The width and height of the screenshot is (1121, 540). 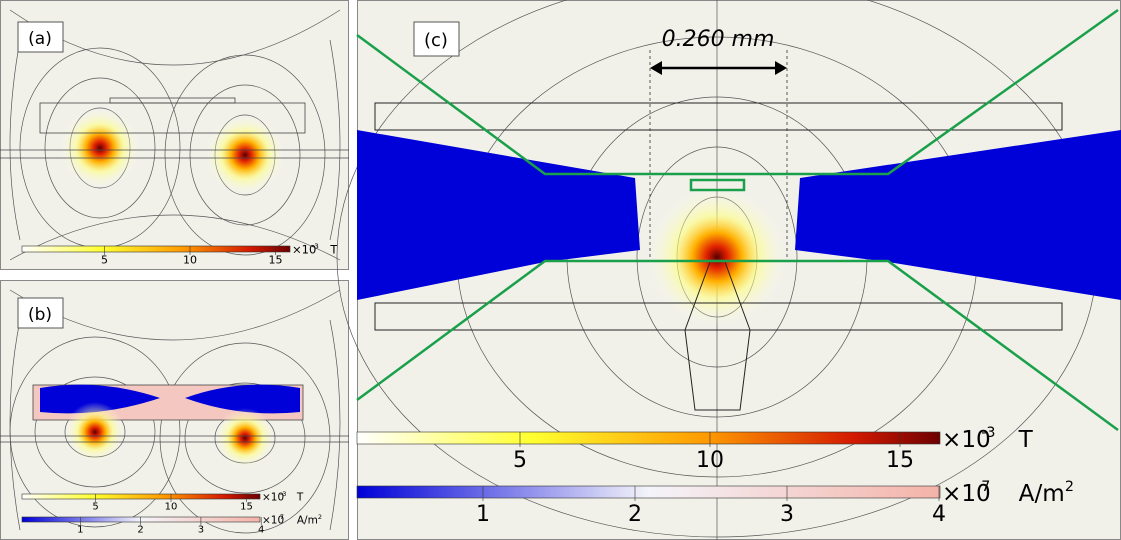 I want to click on panel-label: (a), so click(x=40, y=39).